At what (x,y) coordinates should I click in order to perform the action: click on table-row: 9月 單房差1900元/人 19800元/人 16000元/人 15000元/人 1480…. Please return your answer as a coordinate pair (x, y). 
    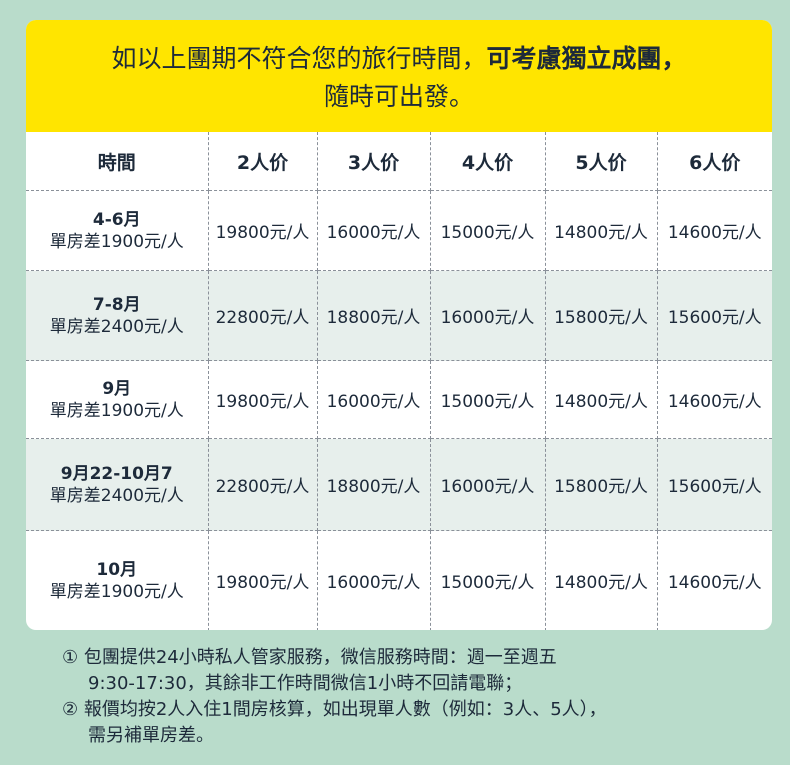
    Looking at the image, I should click on (399, 399).